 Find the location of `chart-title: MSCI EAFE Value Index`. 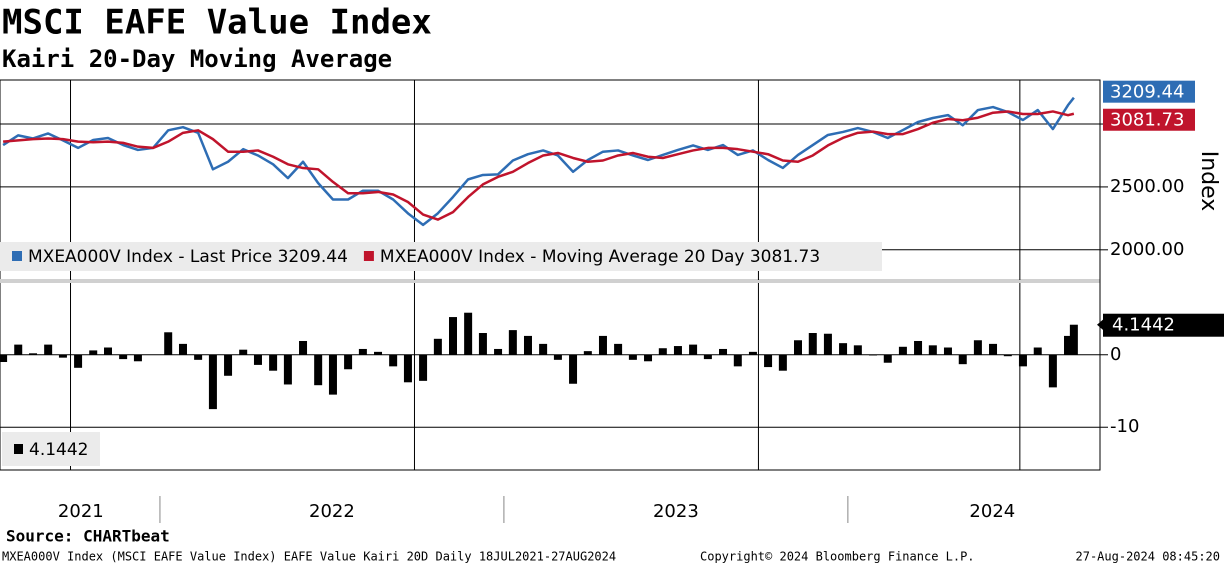

chart-title: MSCI EAFE Value Index is located at coordinates (217, 23).